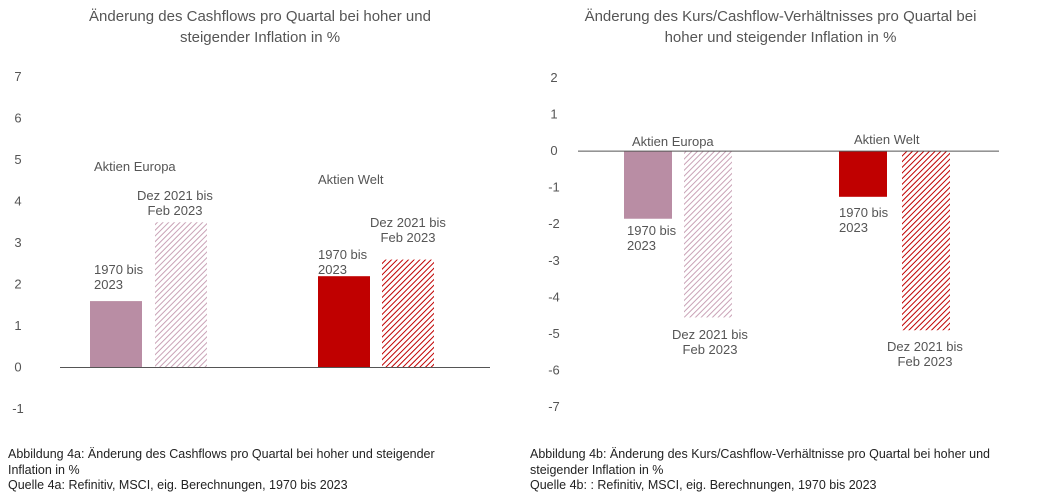 This screenshot has height=499, width=1041. Describe the element at coordinates (554, 333) in the screenshot. I see `y-tick-label: -5` at that location.